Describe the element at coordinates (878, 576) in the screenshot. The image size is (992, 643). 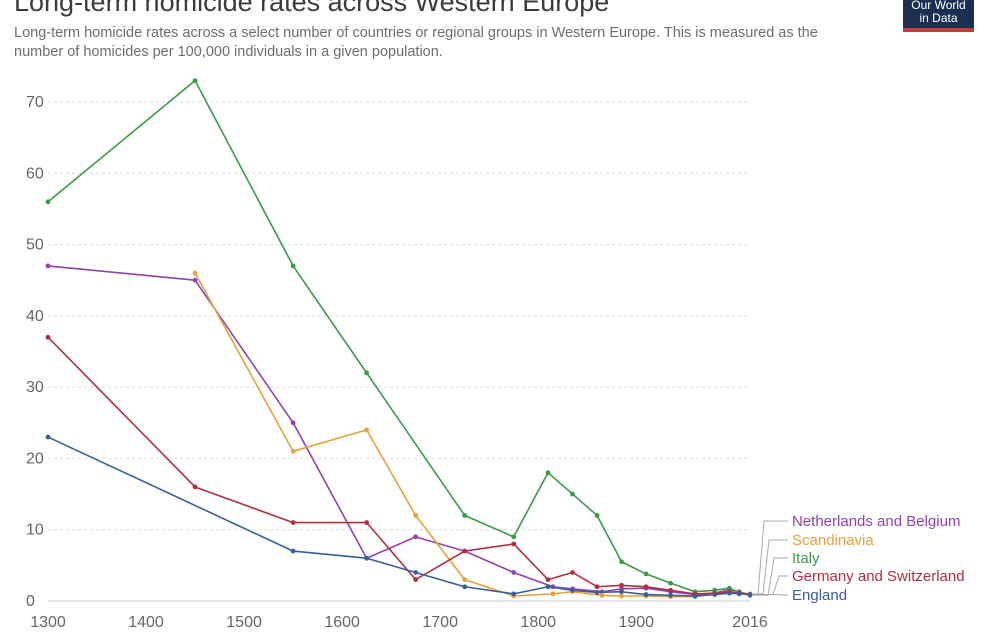
I see `legend-label: Germany and Switzerland` at that location.